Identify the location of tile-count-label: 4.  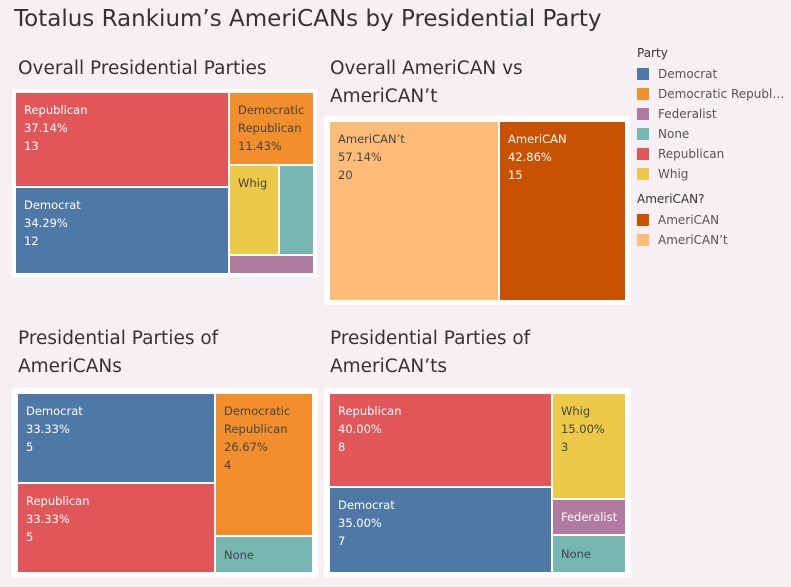
(228, 465).